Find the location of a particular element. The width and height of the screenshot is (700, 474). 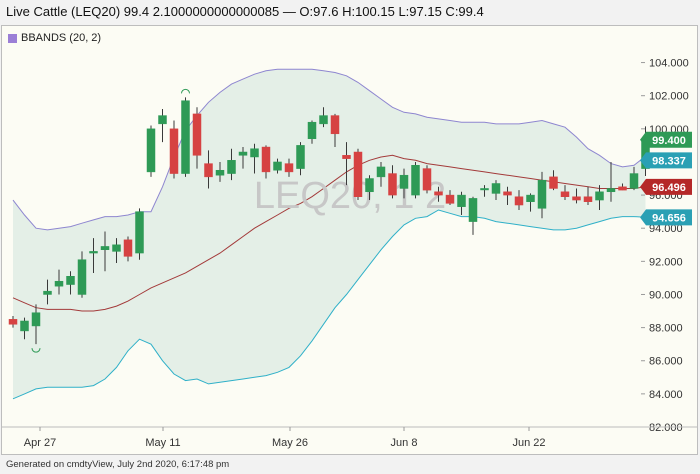

legend-label: BBANDS (20, 2) is located at coordinates (61, 38).